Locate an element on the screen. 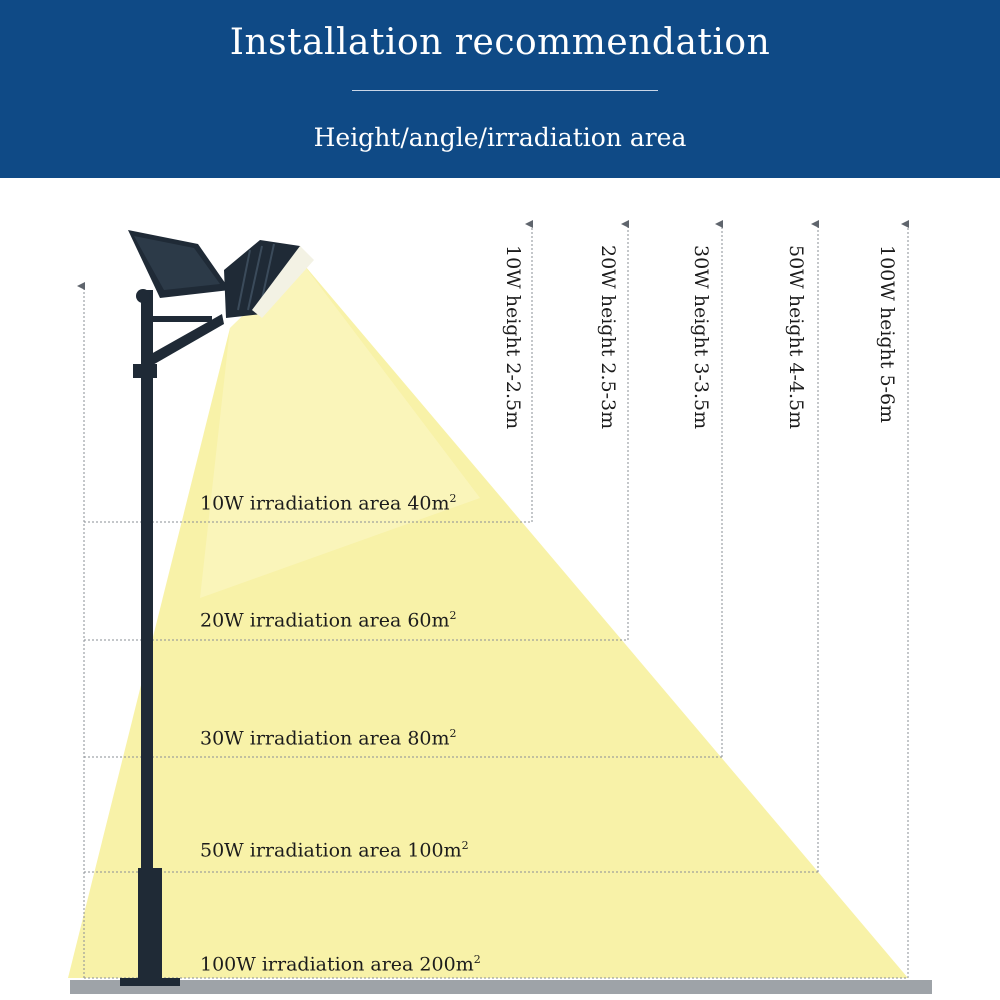 The width and height of the screenshot is (1000, 1000). height-label-10w: 10W height 2-2.5m is located at coordinates (513, 337).